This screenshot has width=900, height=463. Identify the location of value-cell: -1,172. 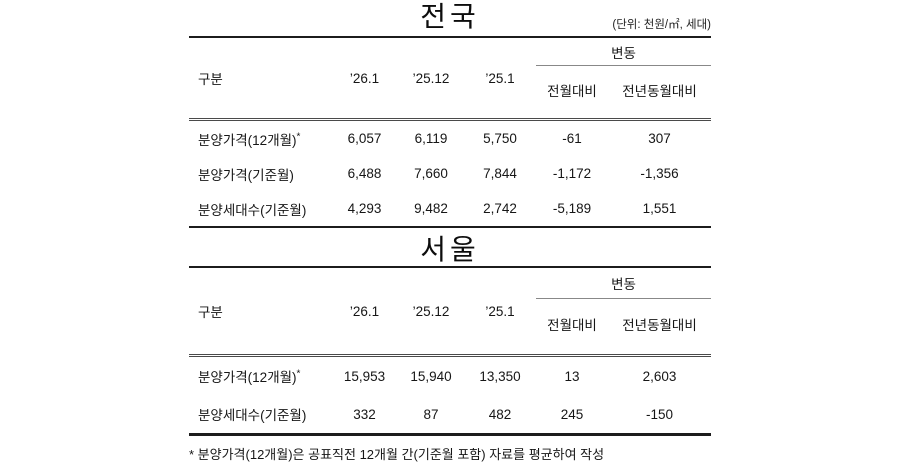
(572, 173).